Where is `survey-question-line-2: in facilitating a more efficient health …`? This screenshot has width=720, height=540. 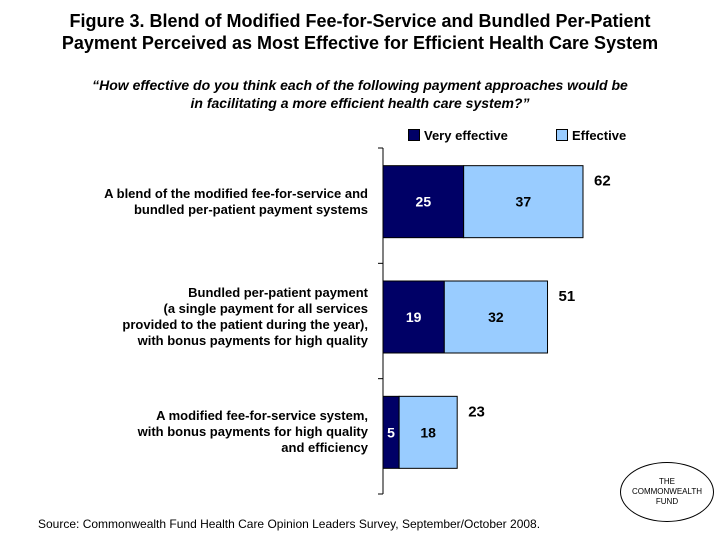 survey-question-line-2: in facilitating a more efficient health … is located at coordinates (360, 103).